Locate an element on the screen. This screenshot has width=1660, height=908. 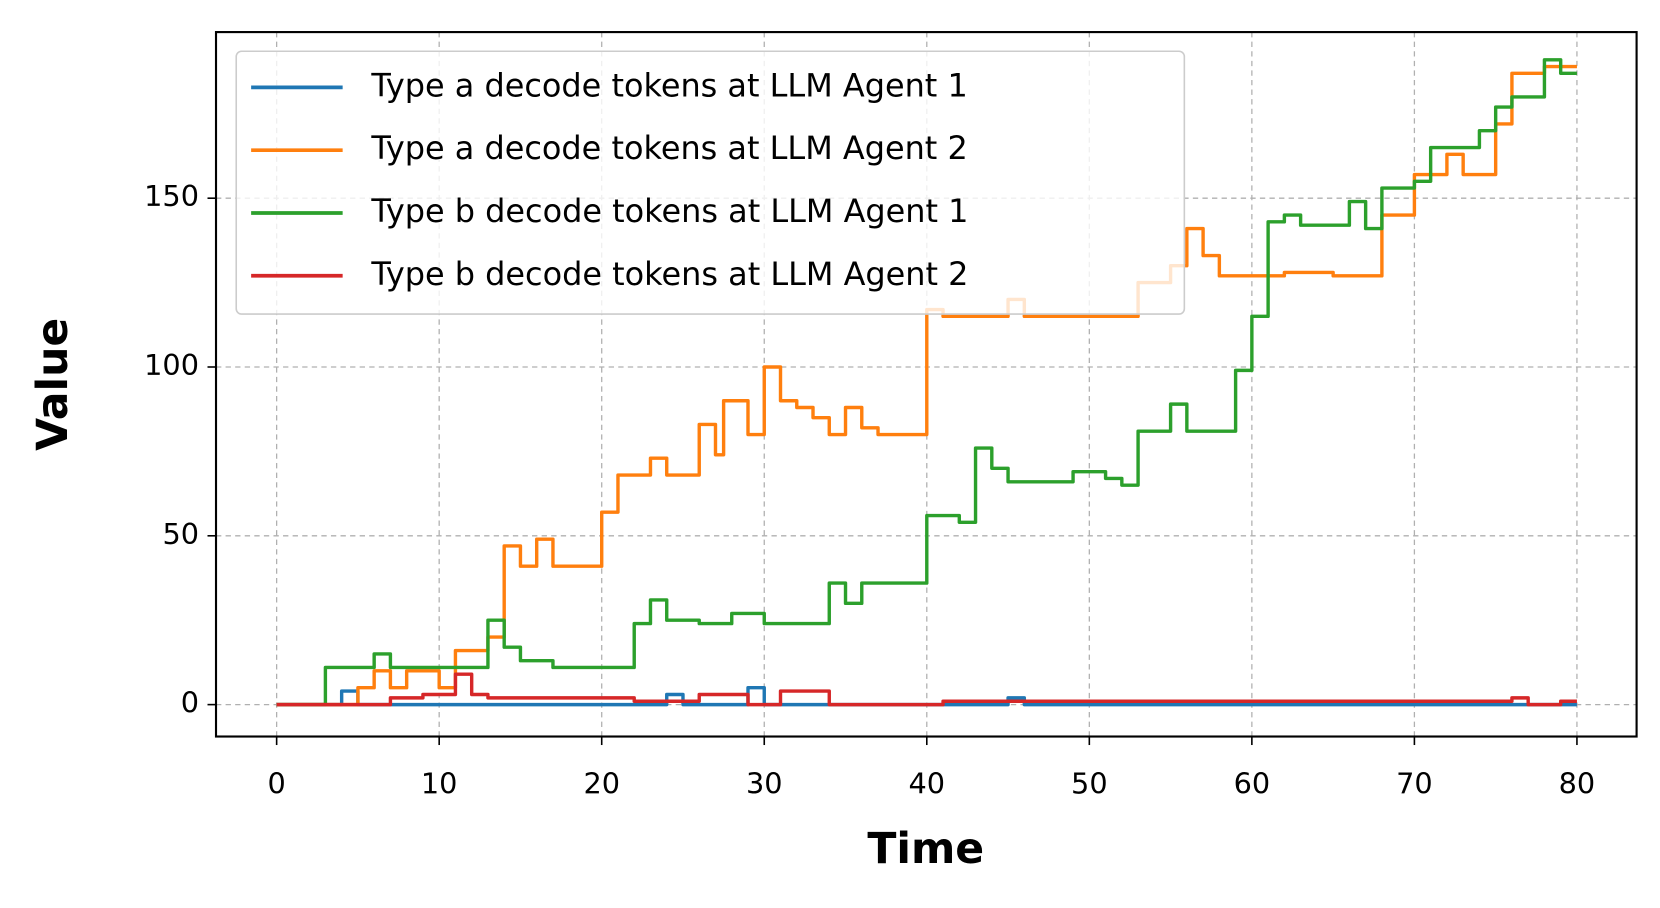
x-tick-label: 50 is located at coordinates (1089, 783).